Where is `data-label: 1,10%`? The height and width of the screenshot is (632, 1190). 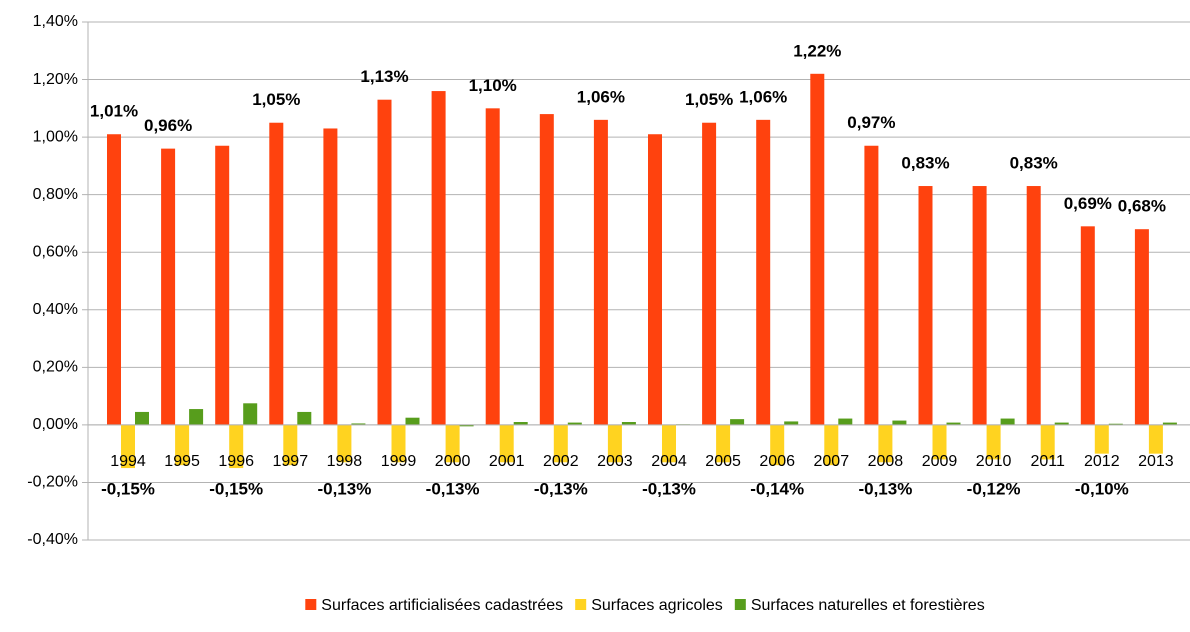 data-label: 1,10% is located at coordinates (493, 85).